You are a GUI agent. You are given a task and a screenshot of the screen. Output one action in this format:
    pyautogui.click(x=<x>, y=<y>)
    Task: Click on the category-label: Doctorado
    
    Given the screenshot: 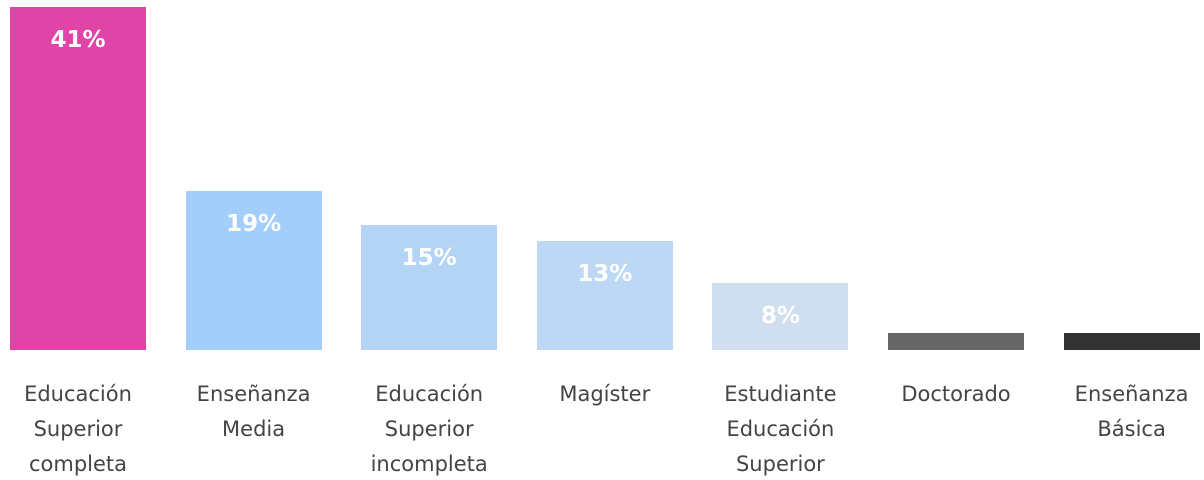 What is the action you would take?
    pyautogui.click(x=956, y=394)
    